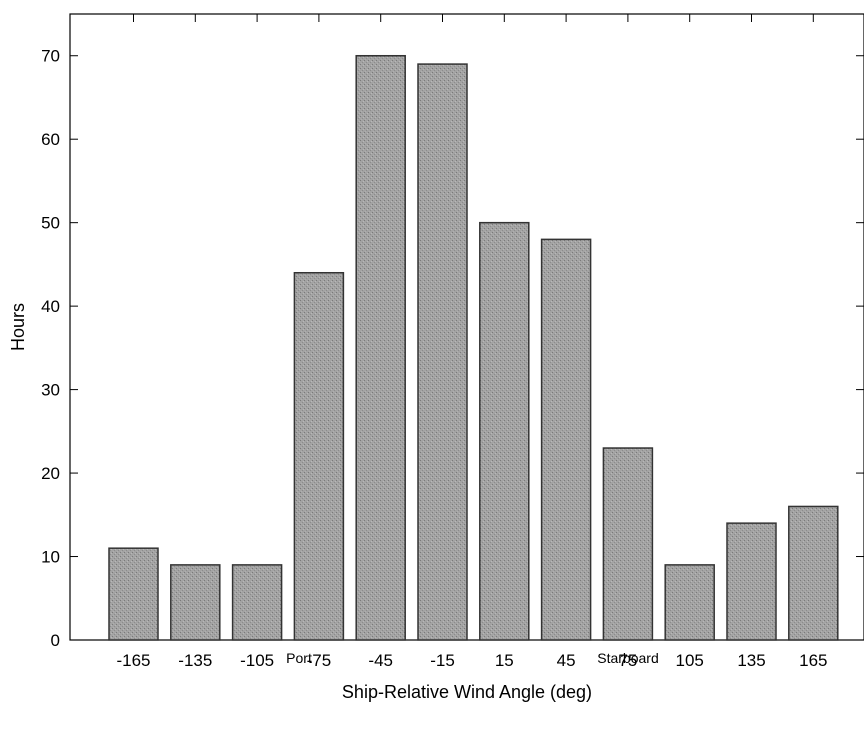  Describe the element at coordinates (50, 306) in the screenshot. I see `y-tick-label: 40` at that location.